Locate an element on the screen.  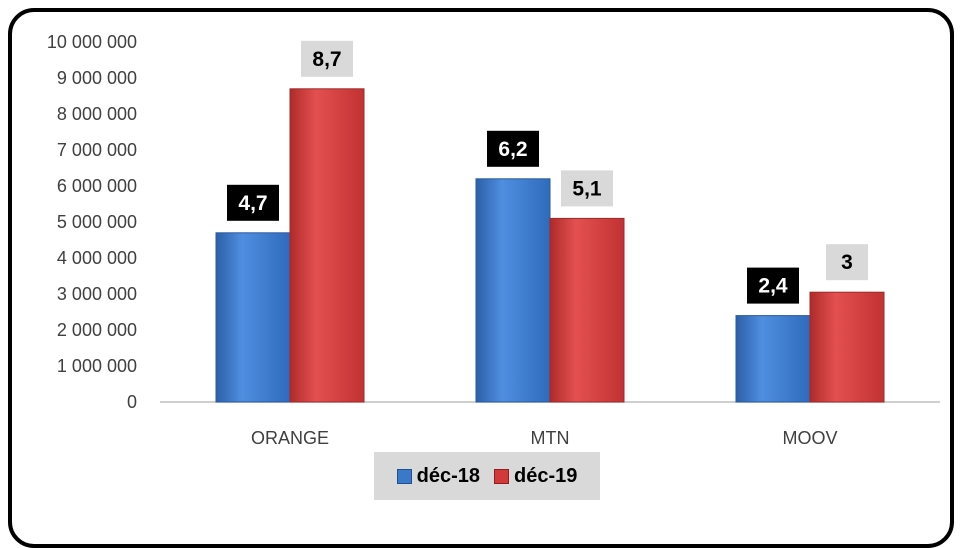
legend: déc-18 déc-19 is located at coordinates (487, 476).